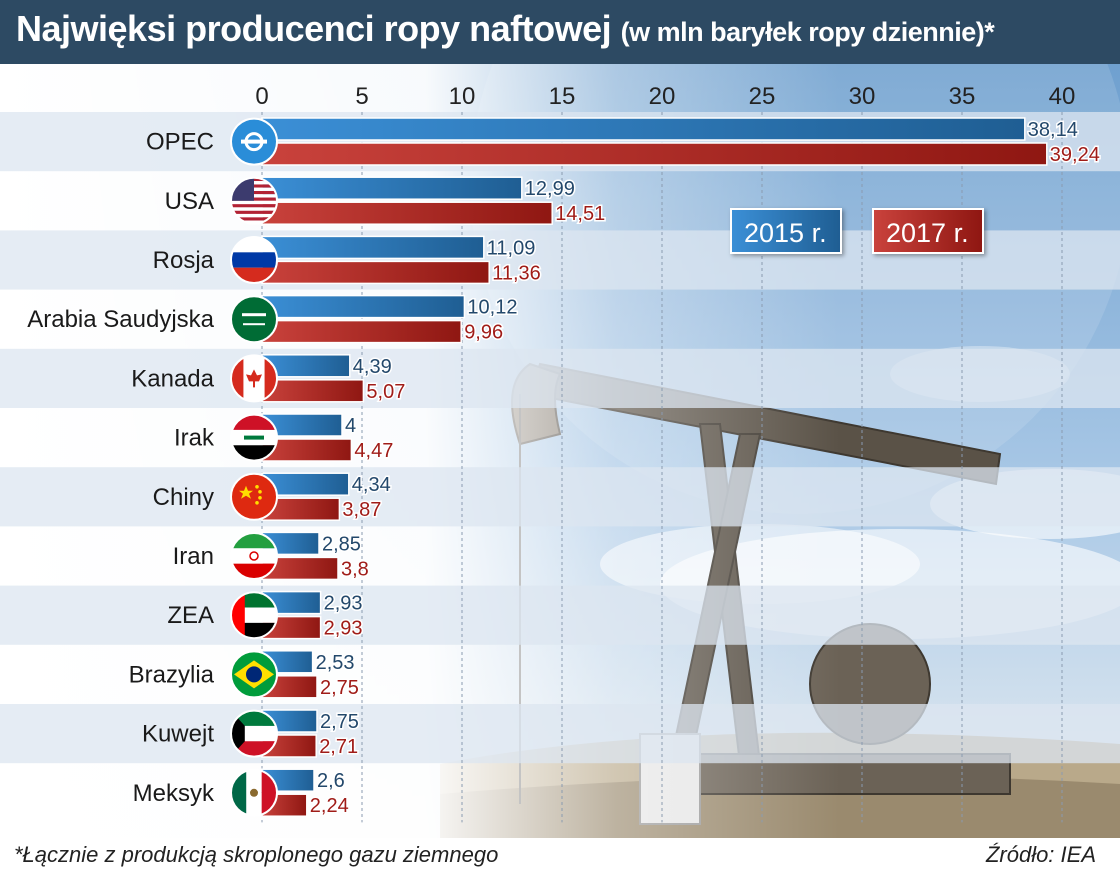  Describe the element at coordinates (343, 604) in the screenshot. I see `data-label-2015: 2,93` at that location.